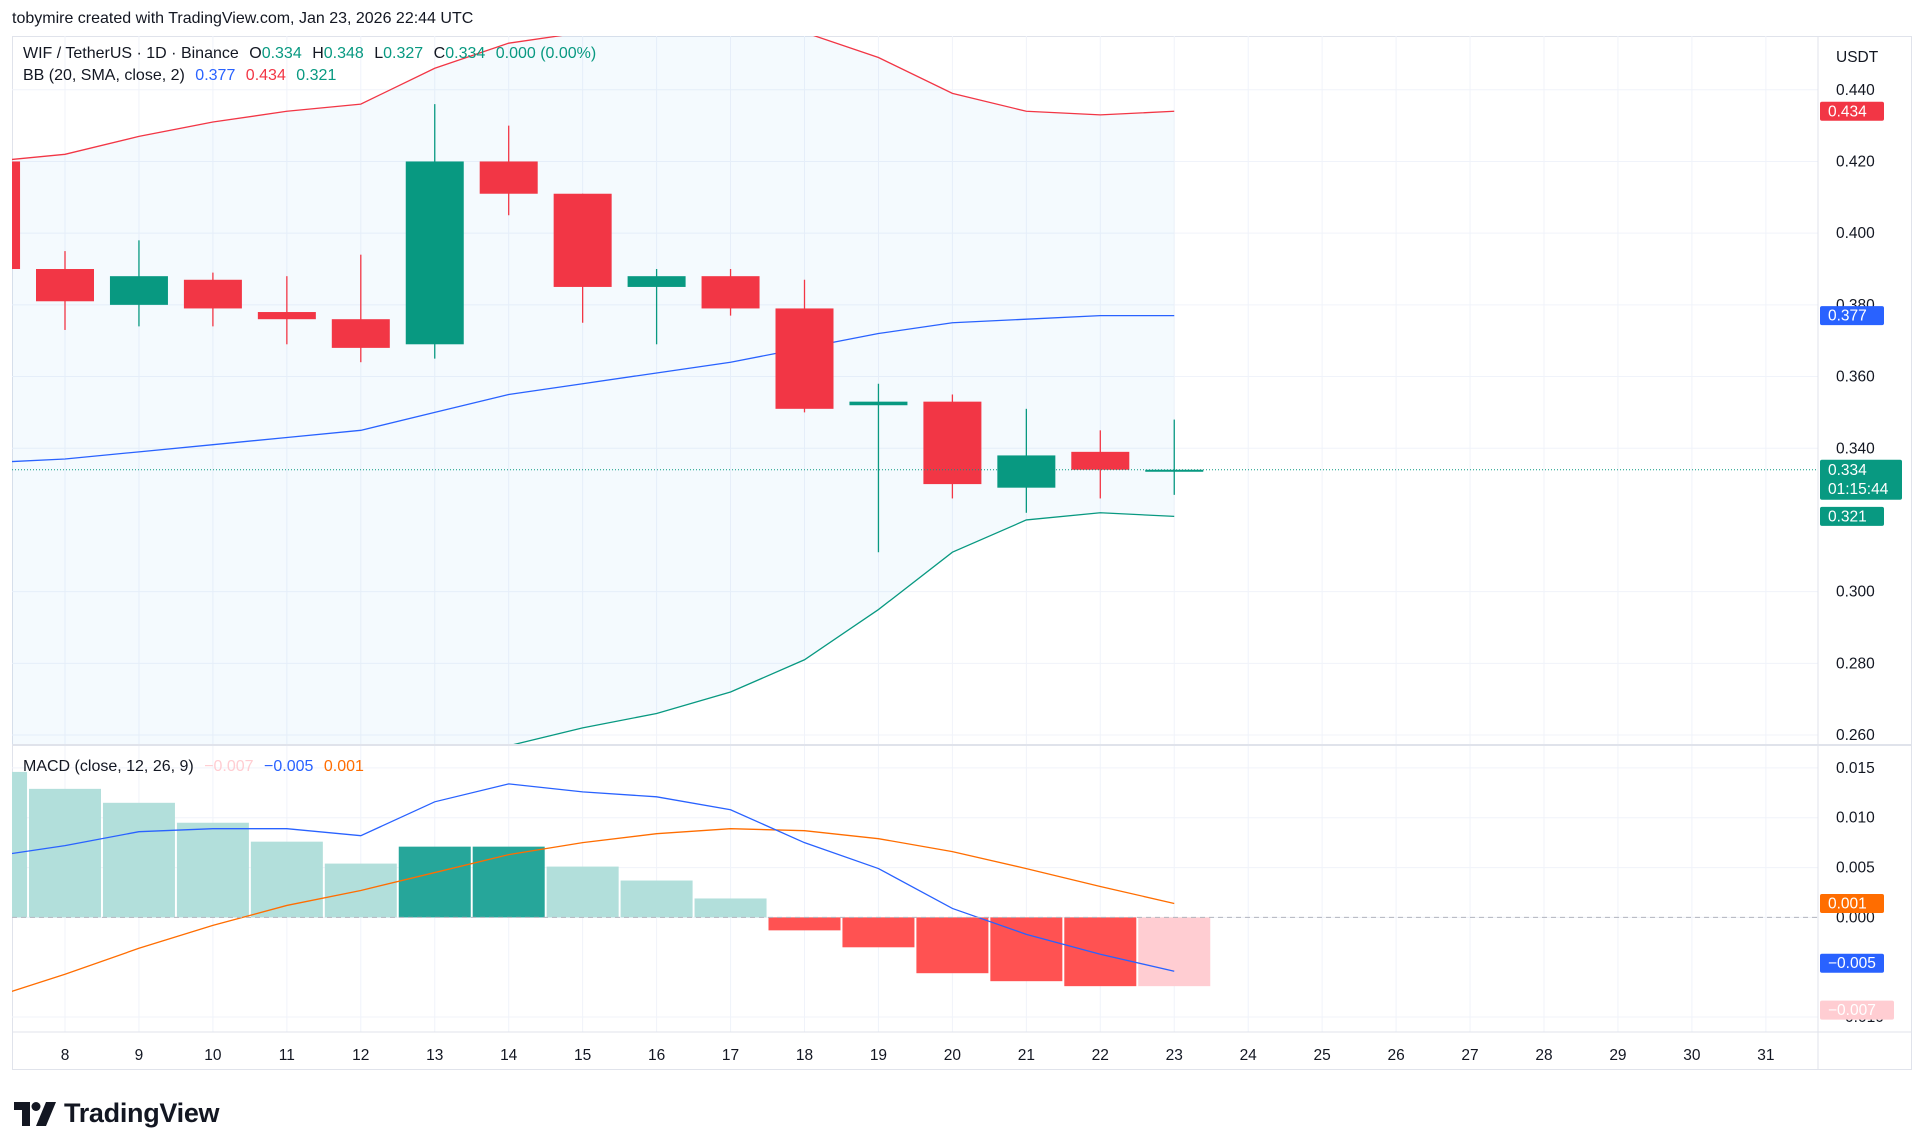 This screenshot has height=1147, width=1920. I want to click on price-tick-label: 0.260, so click(1855, 735).